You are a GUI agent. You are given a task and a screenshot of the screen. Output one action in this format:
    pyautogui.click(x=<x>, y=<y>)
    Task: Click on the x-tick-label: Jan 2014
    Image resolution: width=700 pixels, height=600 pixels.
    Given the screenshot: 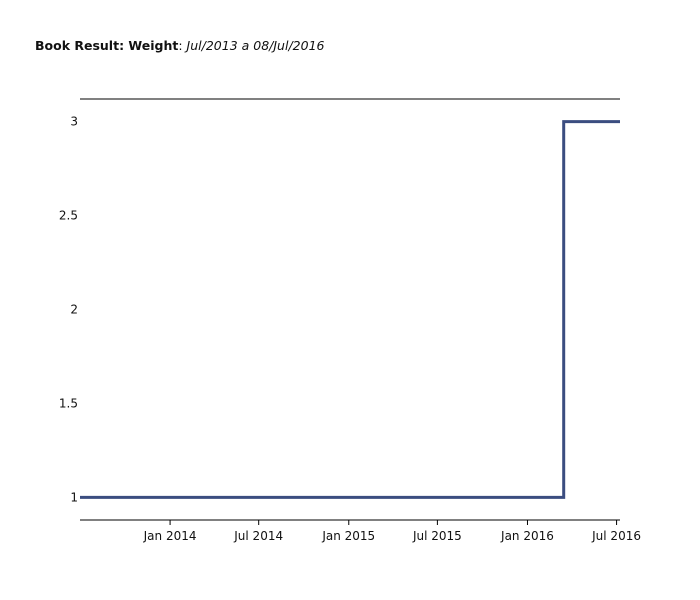 What is the action you would take?
    pyautogui.click(x=170, y=536)
    